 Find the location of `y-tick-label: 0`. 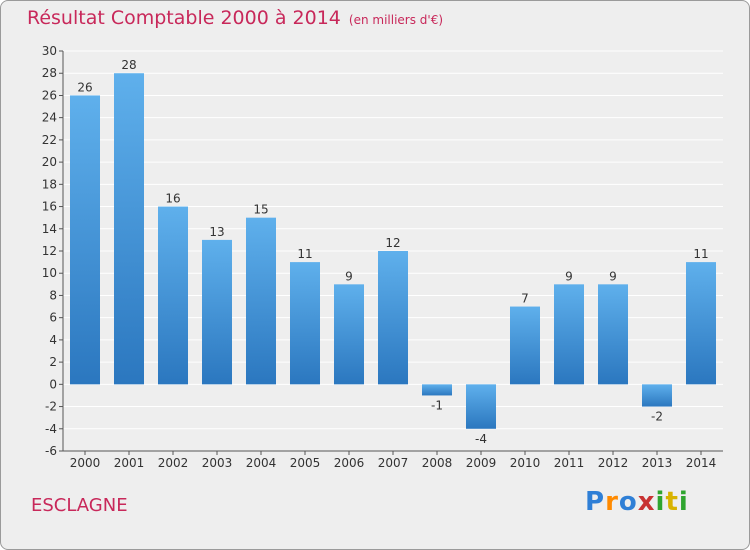

y-tick-label: 0 is located at coordinates (53, 384).